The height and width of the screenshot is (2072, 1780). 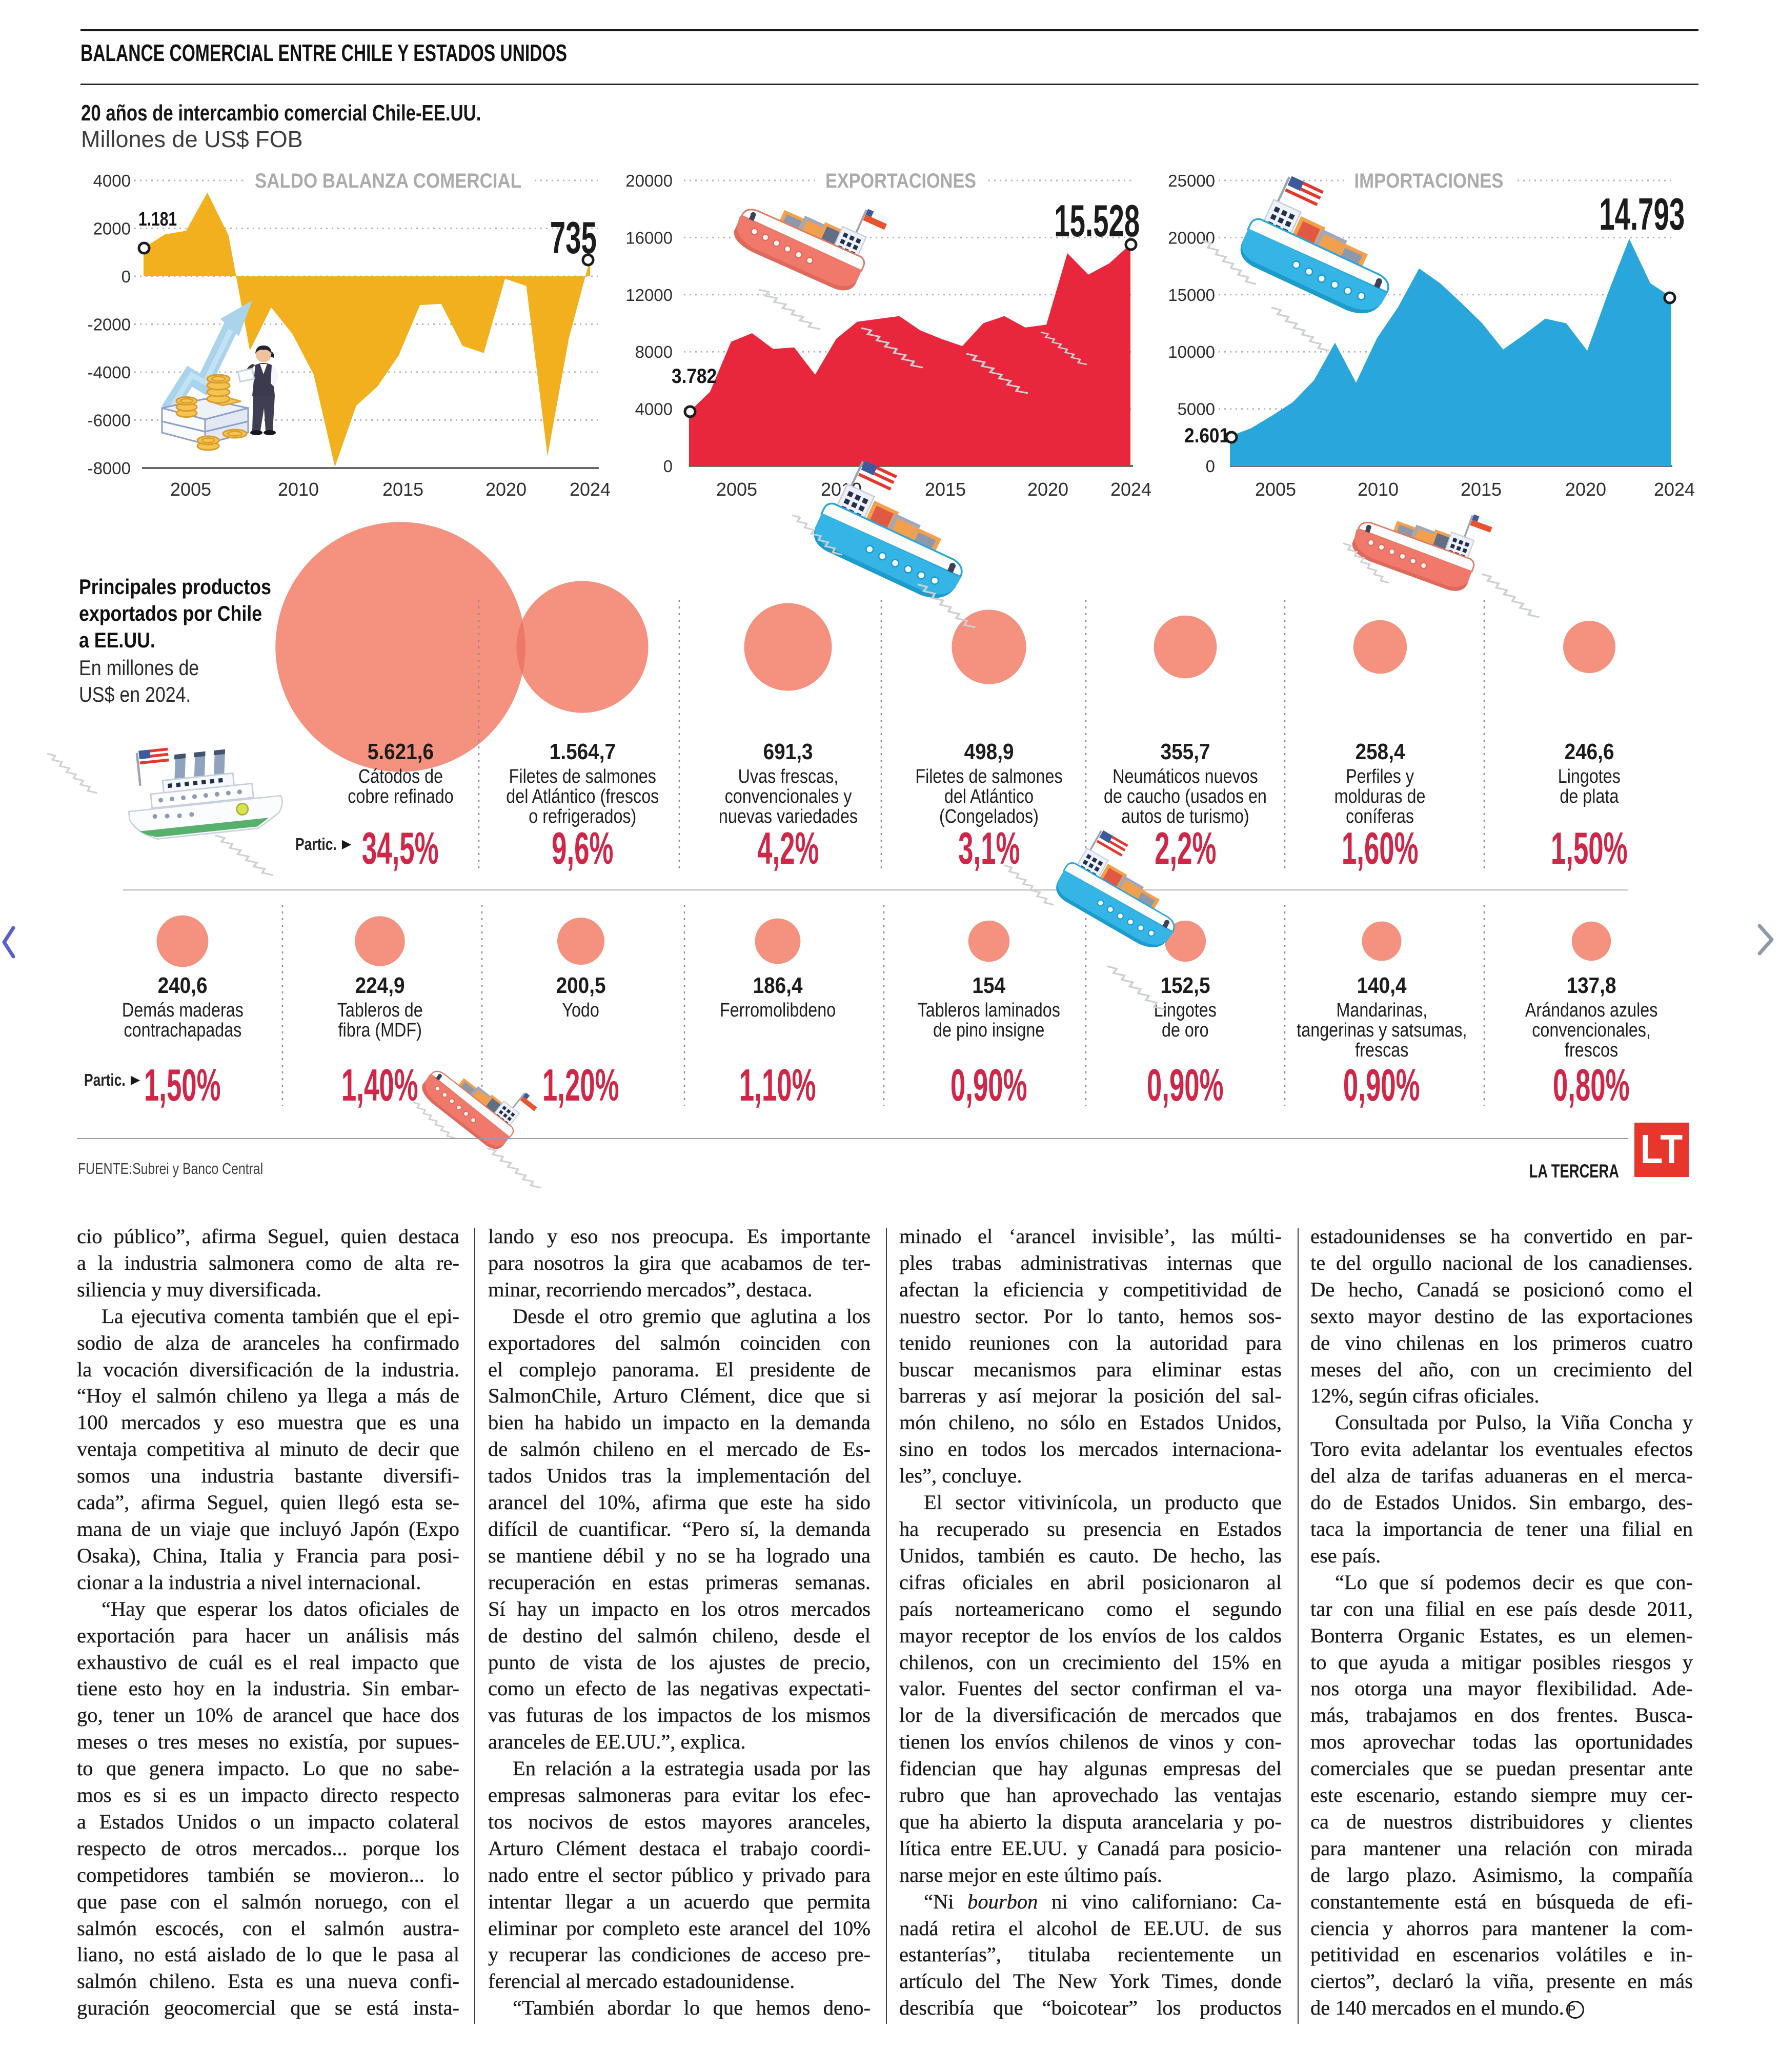 What do you see at coordinates (1429, 181) in the screenshot?
I see `svg-text: IMPORTACIONES` at bounding box center [1429, 181].